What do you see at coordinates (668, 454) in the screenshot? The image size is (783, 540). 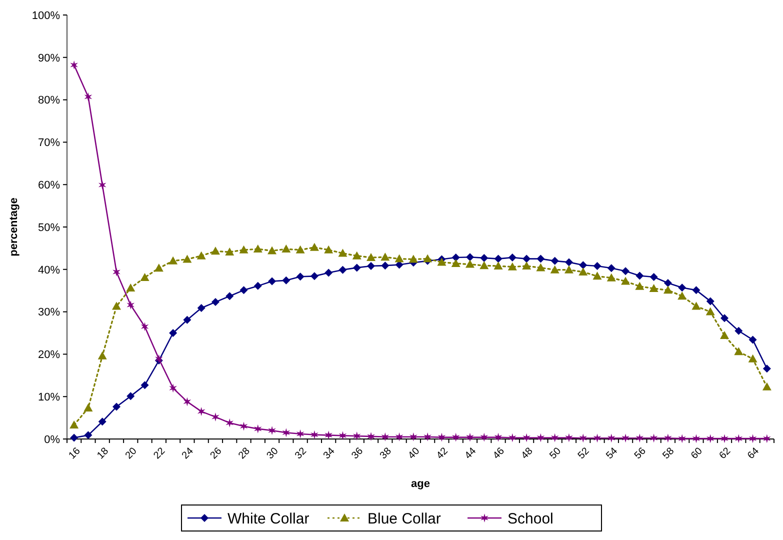 I see `x-tick-label: 58` at bounding box center [668, 454].